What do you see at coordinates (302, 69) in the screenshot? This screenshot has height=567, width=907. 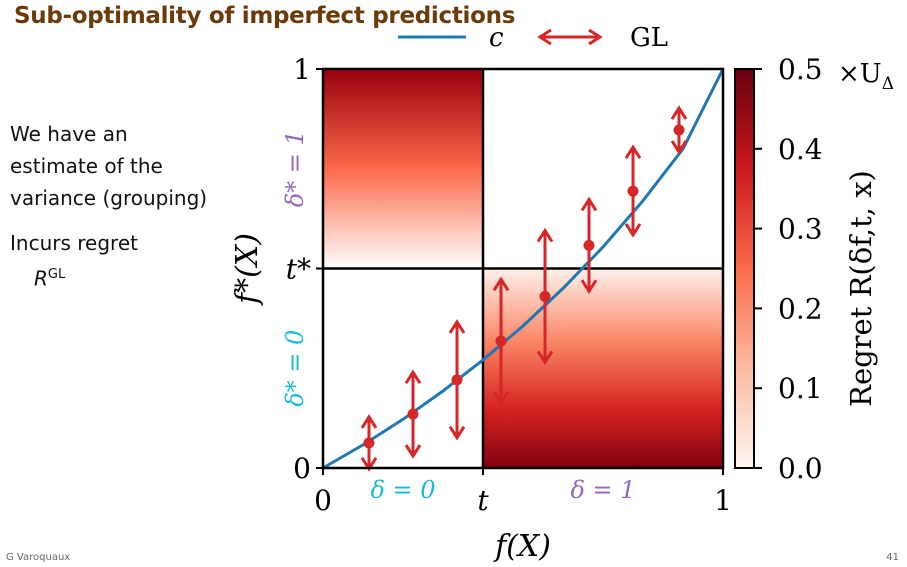 I see `y-tick-1: 1` at bounding box center [302, 69].